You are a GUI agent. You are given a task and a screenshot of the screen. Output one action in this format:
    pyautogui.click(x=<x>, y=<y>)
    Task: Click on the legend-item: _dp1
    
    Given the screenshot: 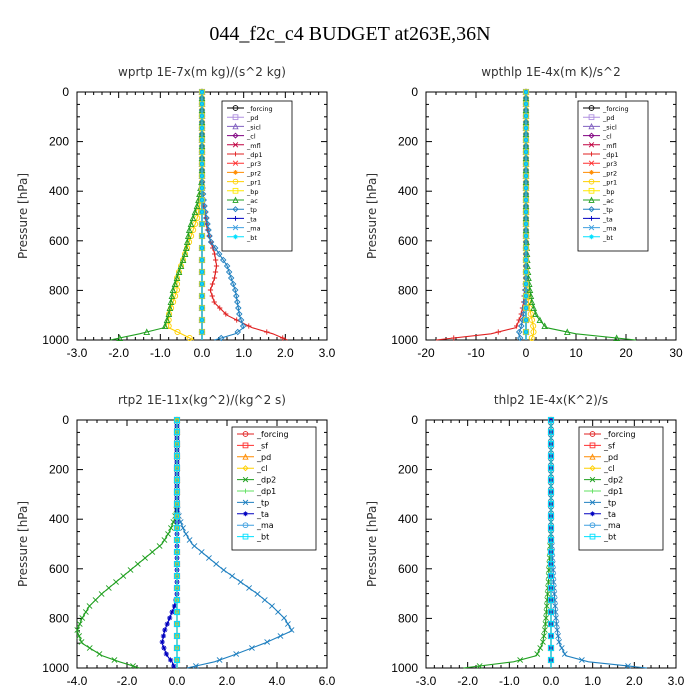 What is the action you would take?
    pyautogui.click(x=245, y=155)
    